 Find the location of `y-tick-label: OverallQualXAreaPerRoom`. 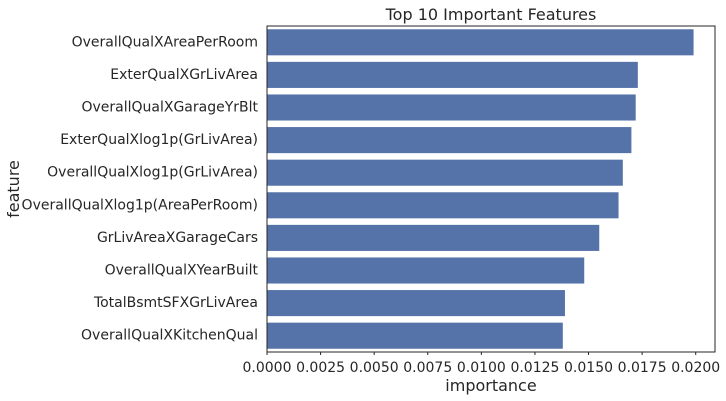

y-tick-label: OverallQualXAreaPerRoom is located at coordinates (165, 42).